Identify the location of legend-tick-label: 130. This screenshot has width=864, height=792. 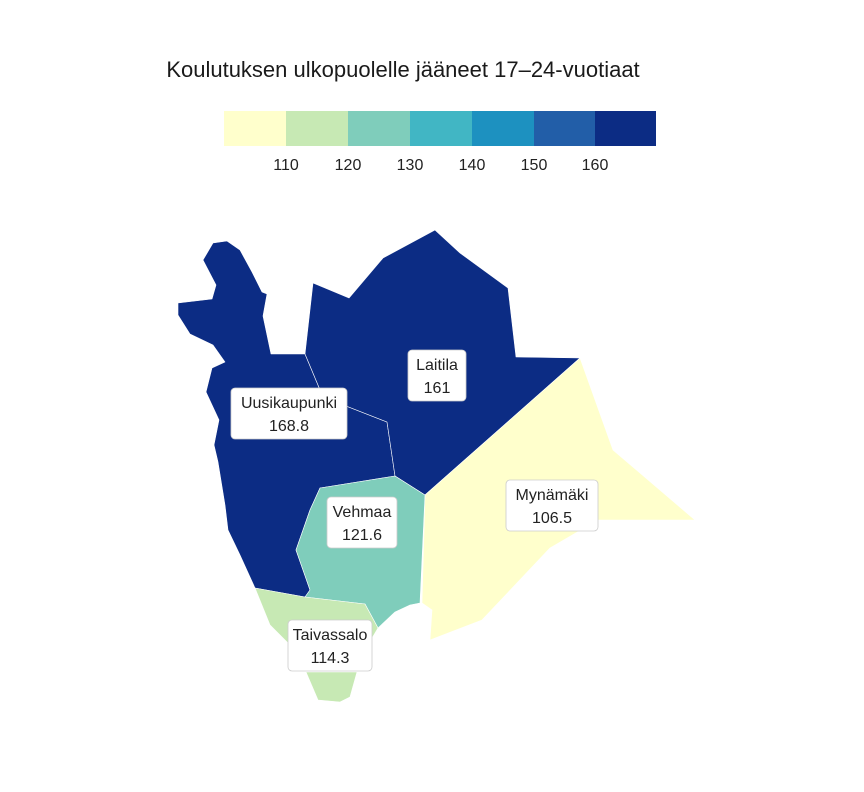
(410, 165).